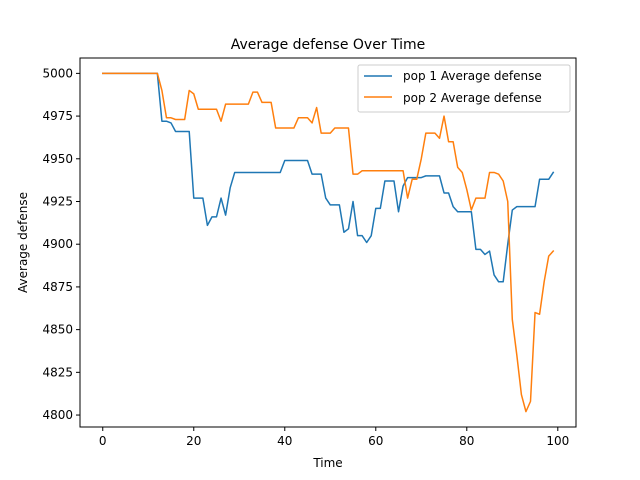 Image resolution: width=640 pixels, height=480 pixels. Describe the element at coordinates (57, 73) in the screenshot. I see `y-tick-label: 5000` at that location.